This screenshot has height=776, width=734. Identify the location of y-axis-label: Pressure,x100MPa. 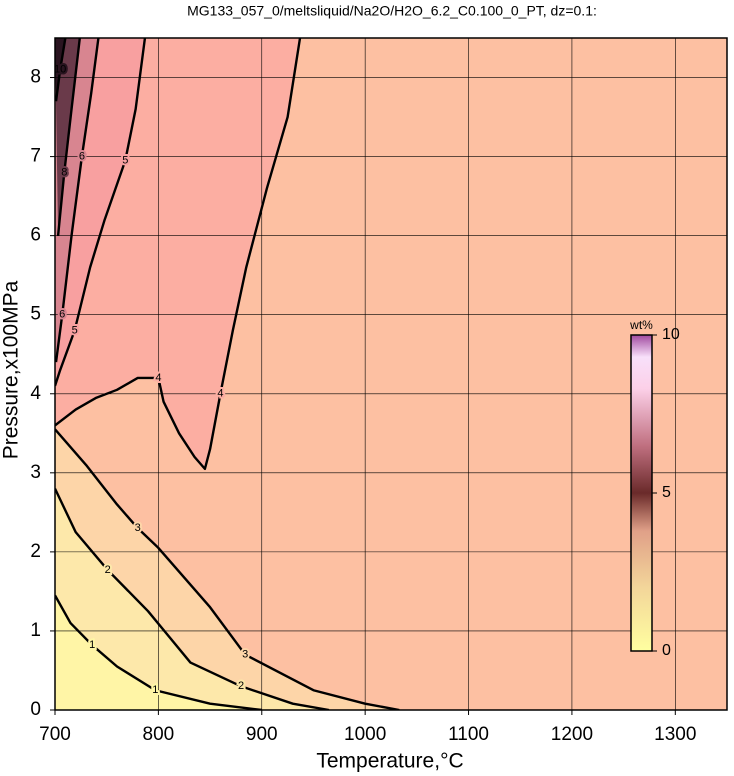
(11, 369).